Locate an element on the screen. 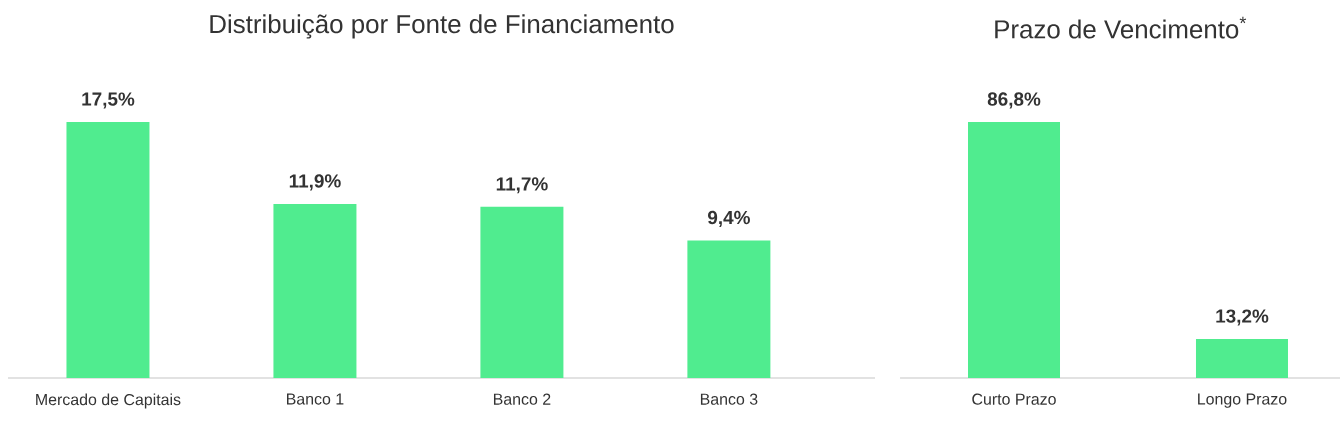 This screenshot has height=421, width=1344. data-label: 9,4% is located at coordinates (728, 218).